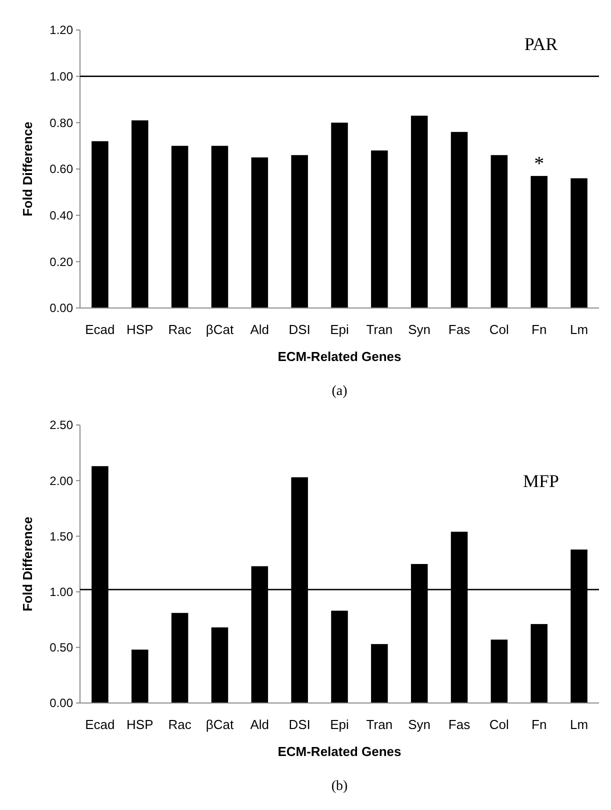 The height and width of the screenshot is (810, 611). Describe the element at coordinates (62, 647) in the screenshot. I see `y-tick-label: 0.50` at that location.